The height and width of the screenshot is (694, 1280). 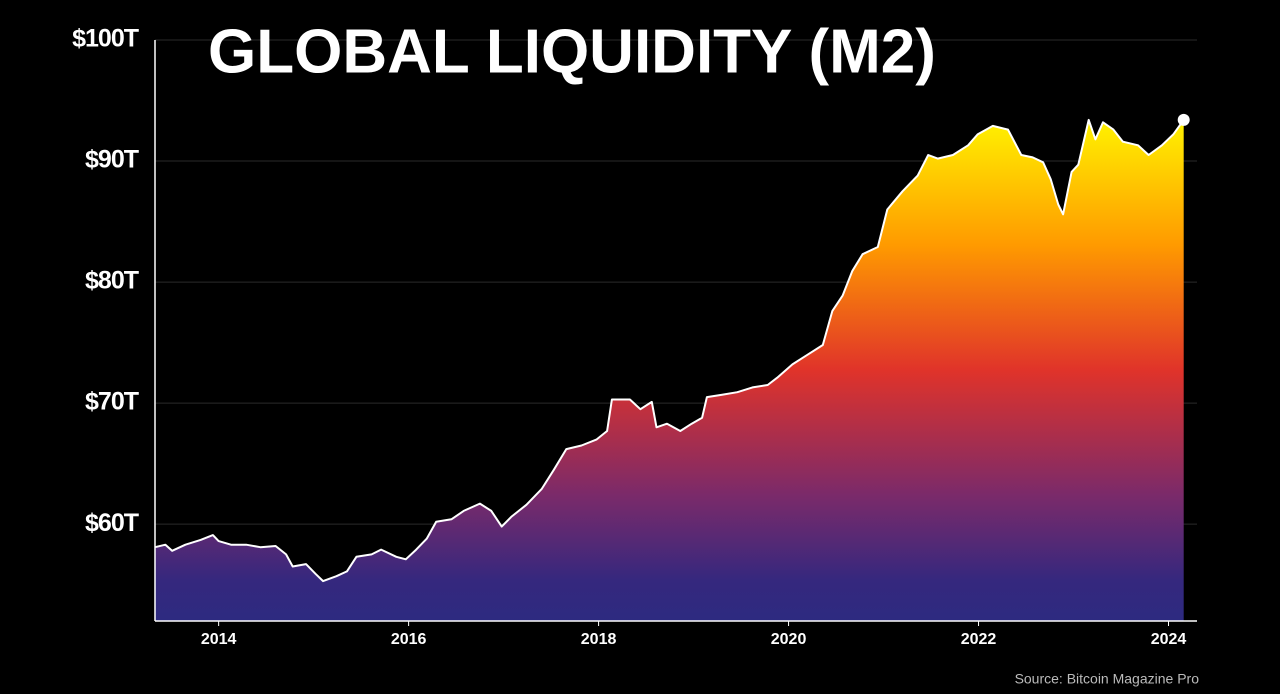 What do you see at coordinates (219, 639) in the screenshot?
I see `x-tick-label: 2014` at bounding box center [219, 639].